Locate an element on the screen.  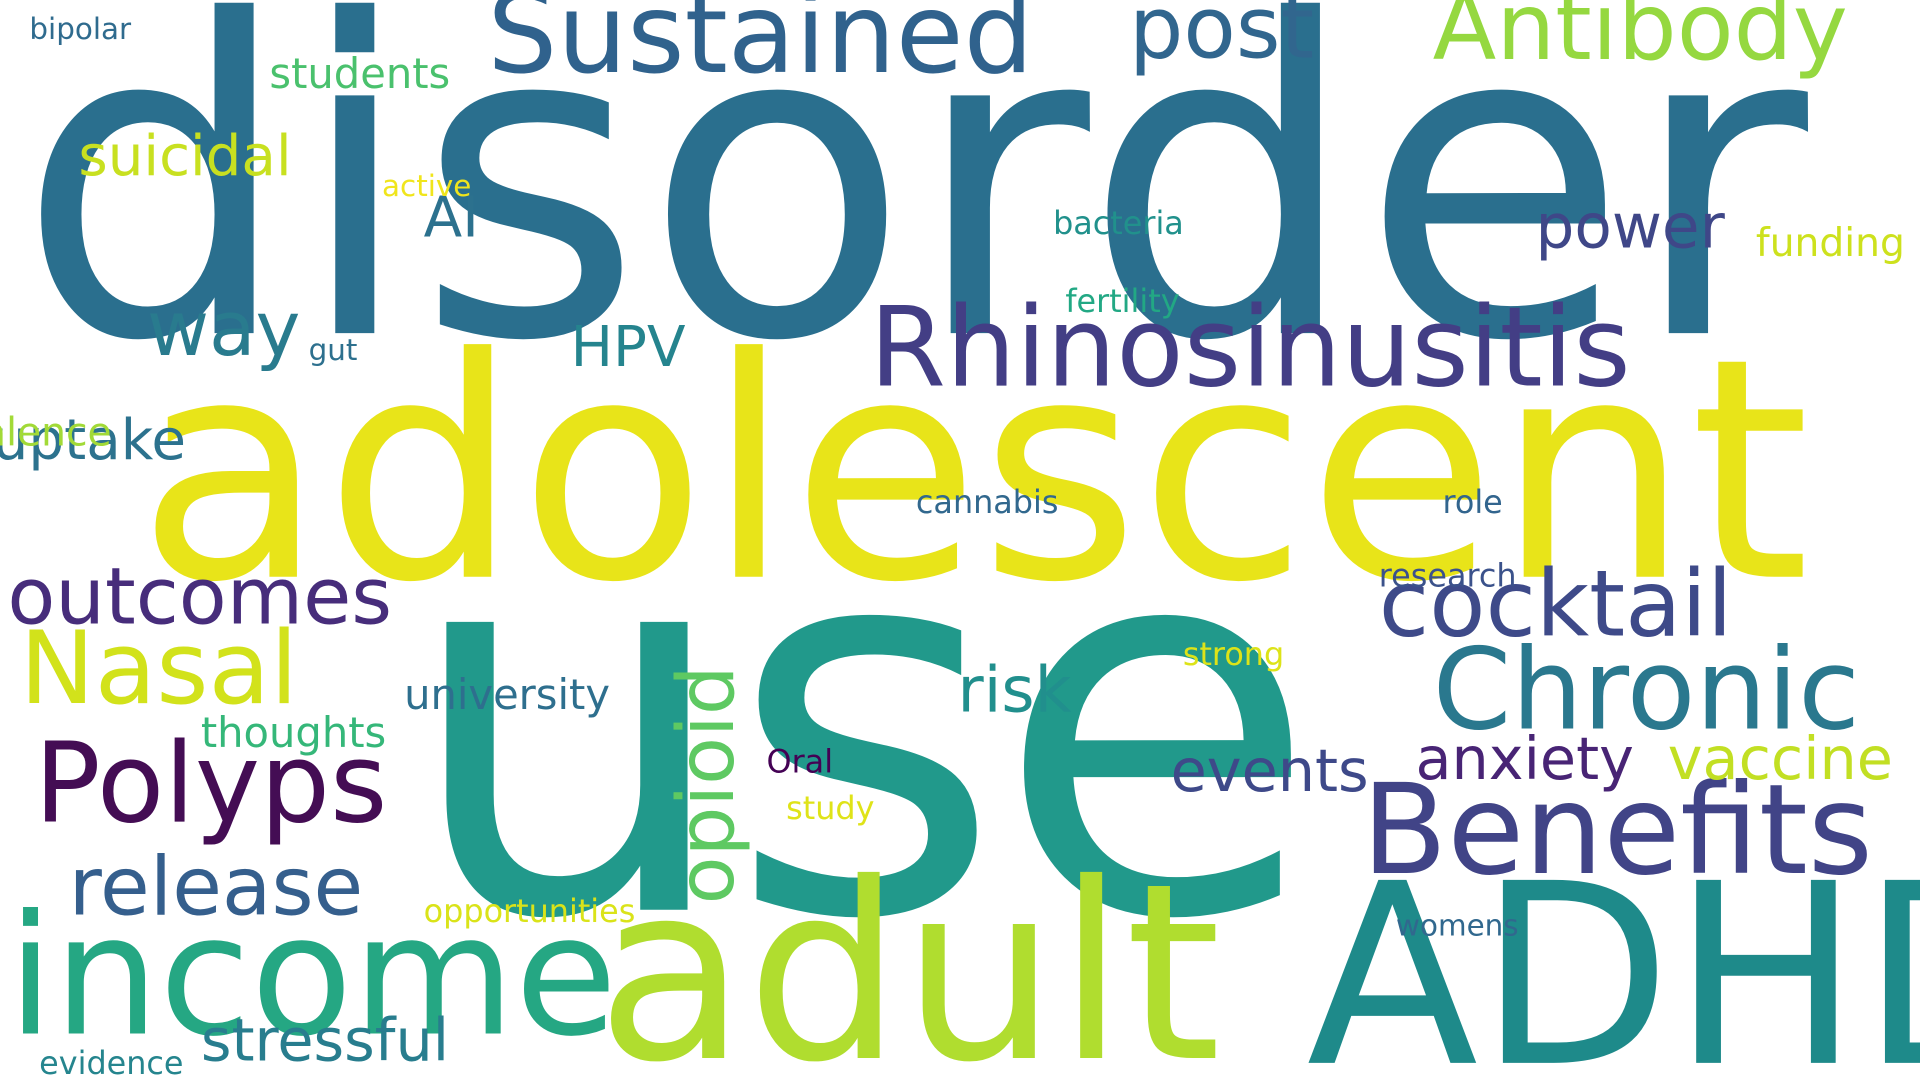
word-evidence: evidence is located at coordinates (111, 1062).